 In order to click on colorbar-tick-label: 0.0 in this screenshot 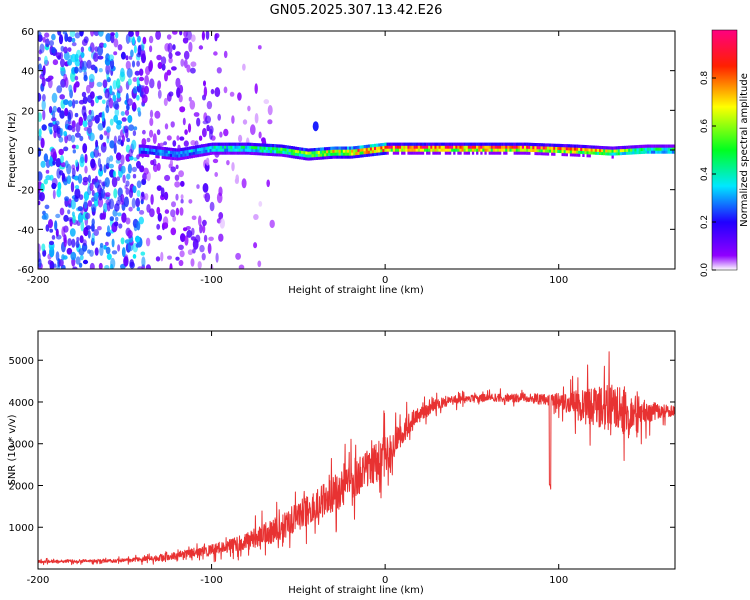, I will do `click(705, 270)`.